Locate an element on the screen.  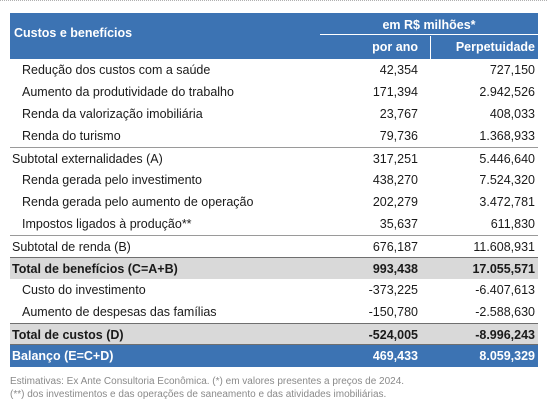
unit-label: em R$ milhões* is located at coordinates (429, 24).